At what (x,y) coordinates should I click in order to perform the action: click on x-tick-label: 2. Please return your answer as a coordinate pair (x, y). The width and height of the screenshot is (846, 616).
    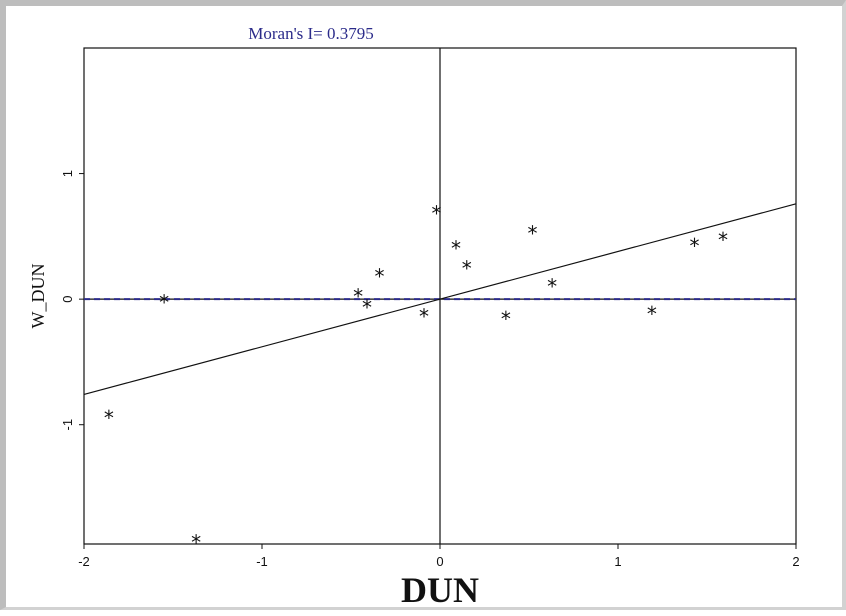
    Looking at the image, I should click on (795, 561).